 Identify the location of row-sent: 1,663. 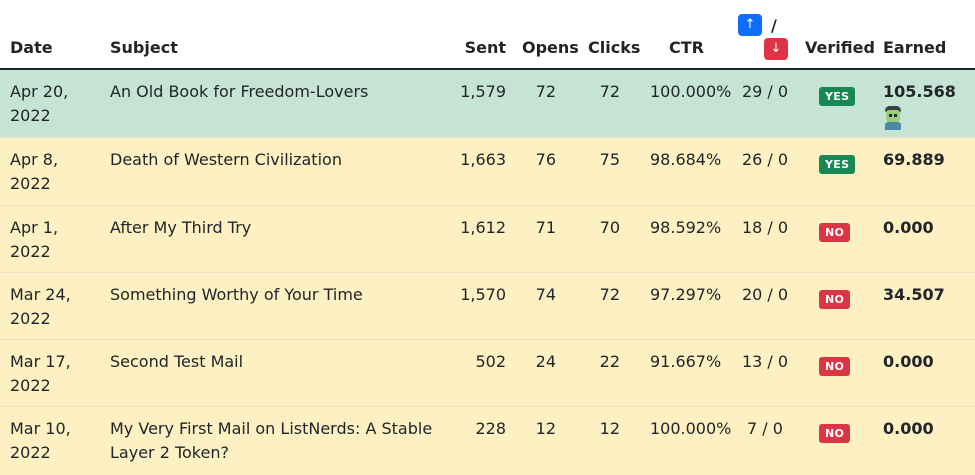
(483, 159).